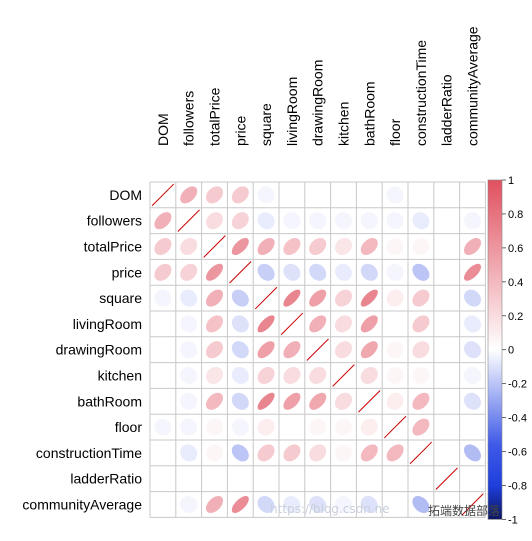 This screenshot has height=541, width=532. I want to click on column-label: totalPrice, so click(215, 116).